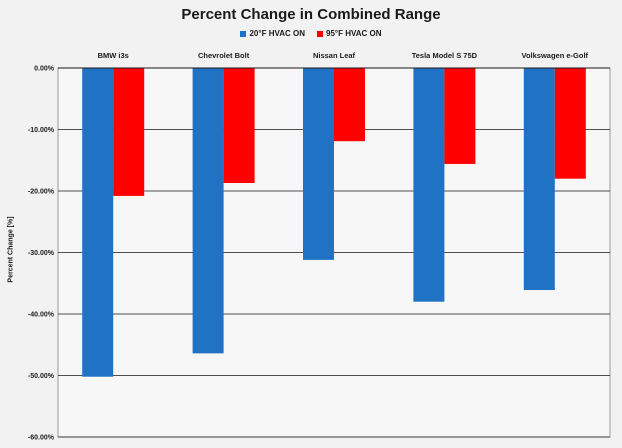 This screenshot has height=448, width=622. Describe the element at coordinates (41, 376) in the screenshot. I see `y-tick-label: -50.00%` at that location.